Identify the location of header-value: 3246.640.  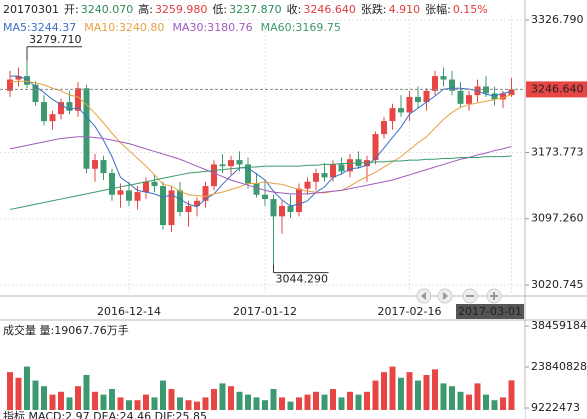
(329, 9).